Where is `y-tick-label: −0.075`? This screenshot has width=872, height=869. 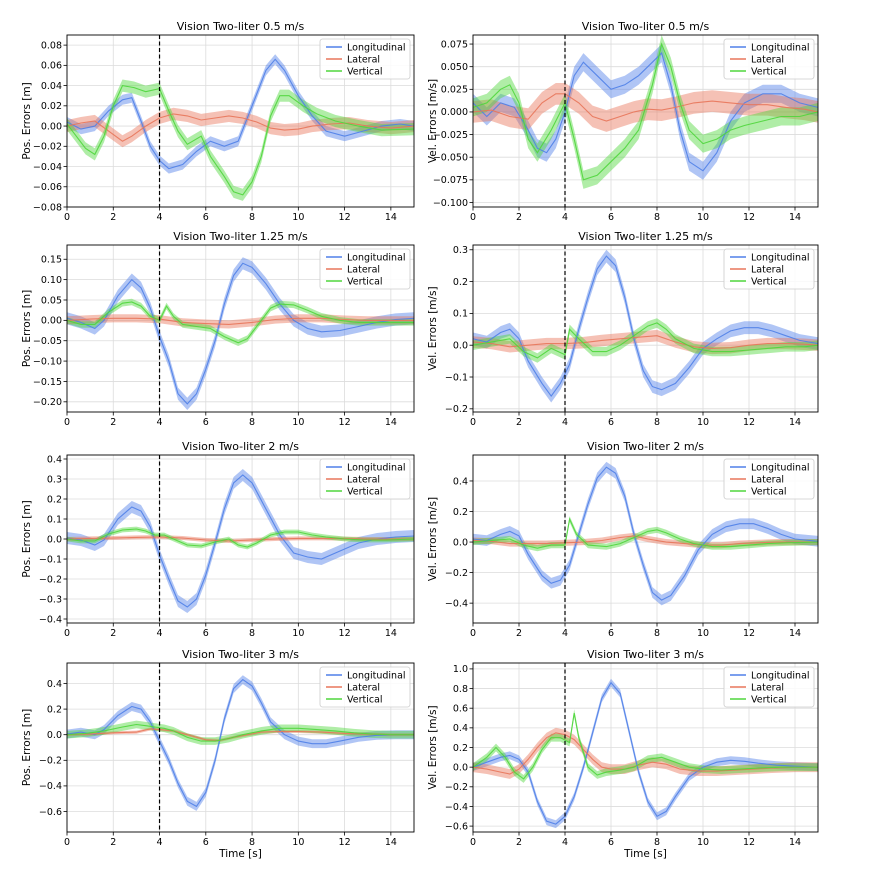 y-tick-label: −0.075 is located at coordinates (450, 180).